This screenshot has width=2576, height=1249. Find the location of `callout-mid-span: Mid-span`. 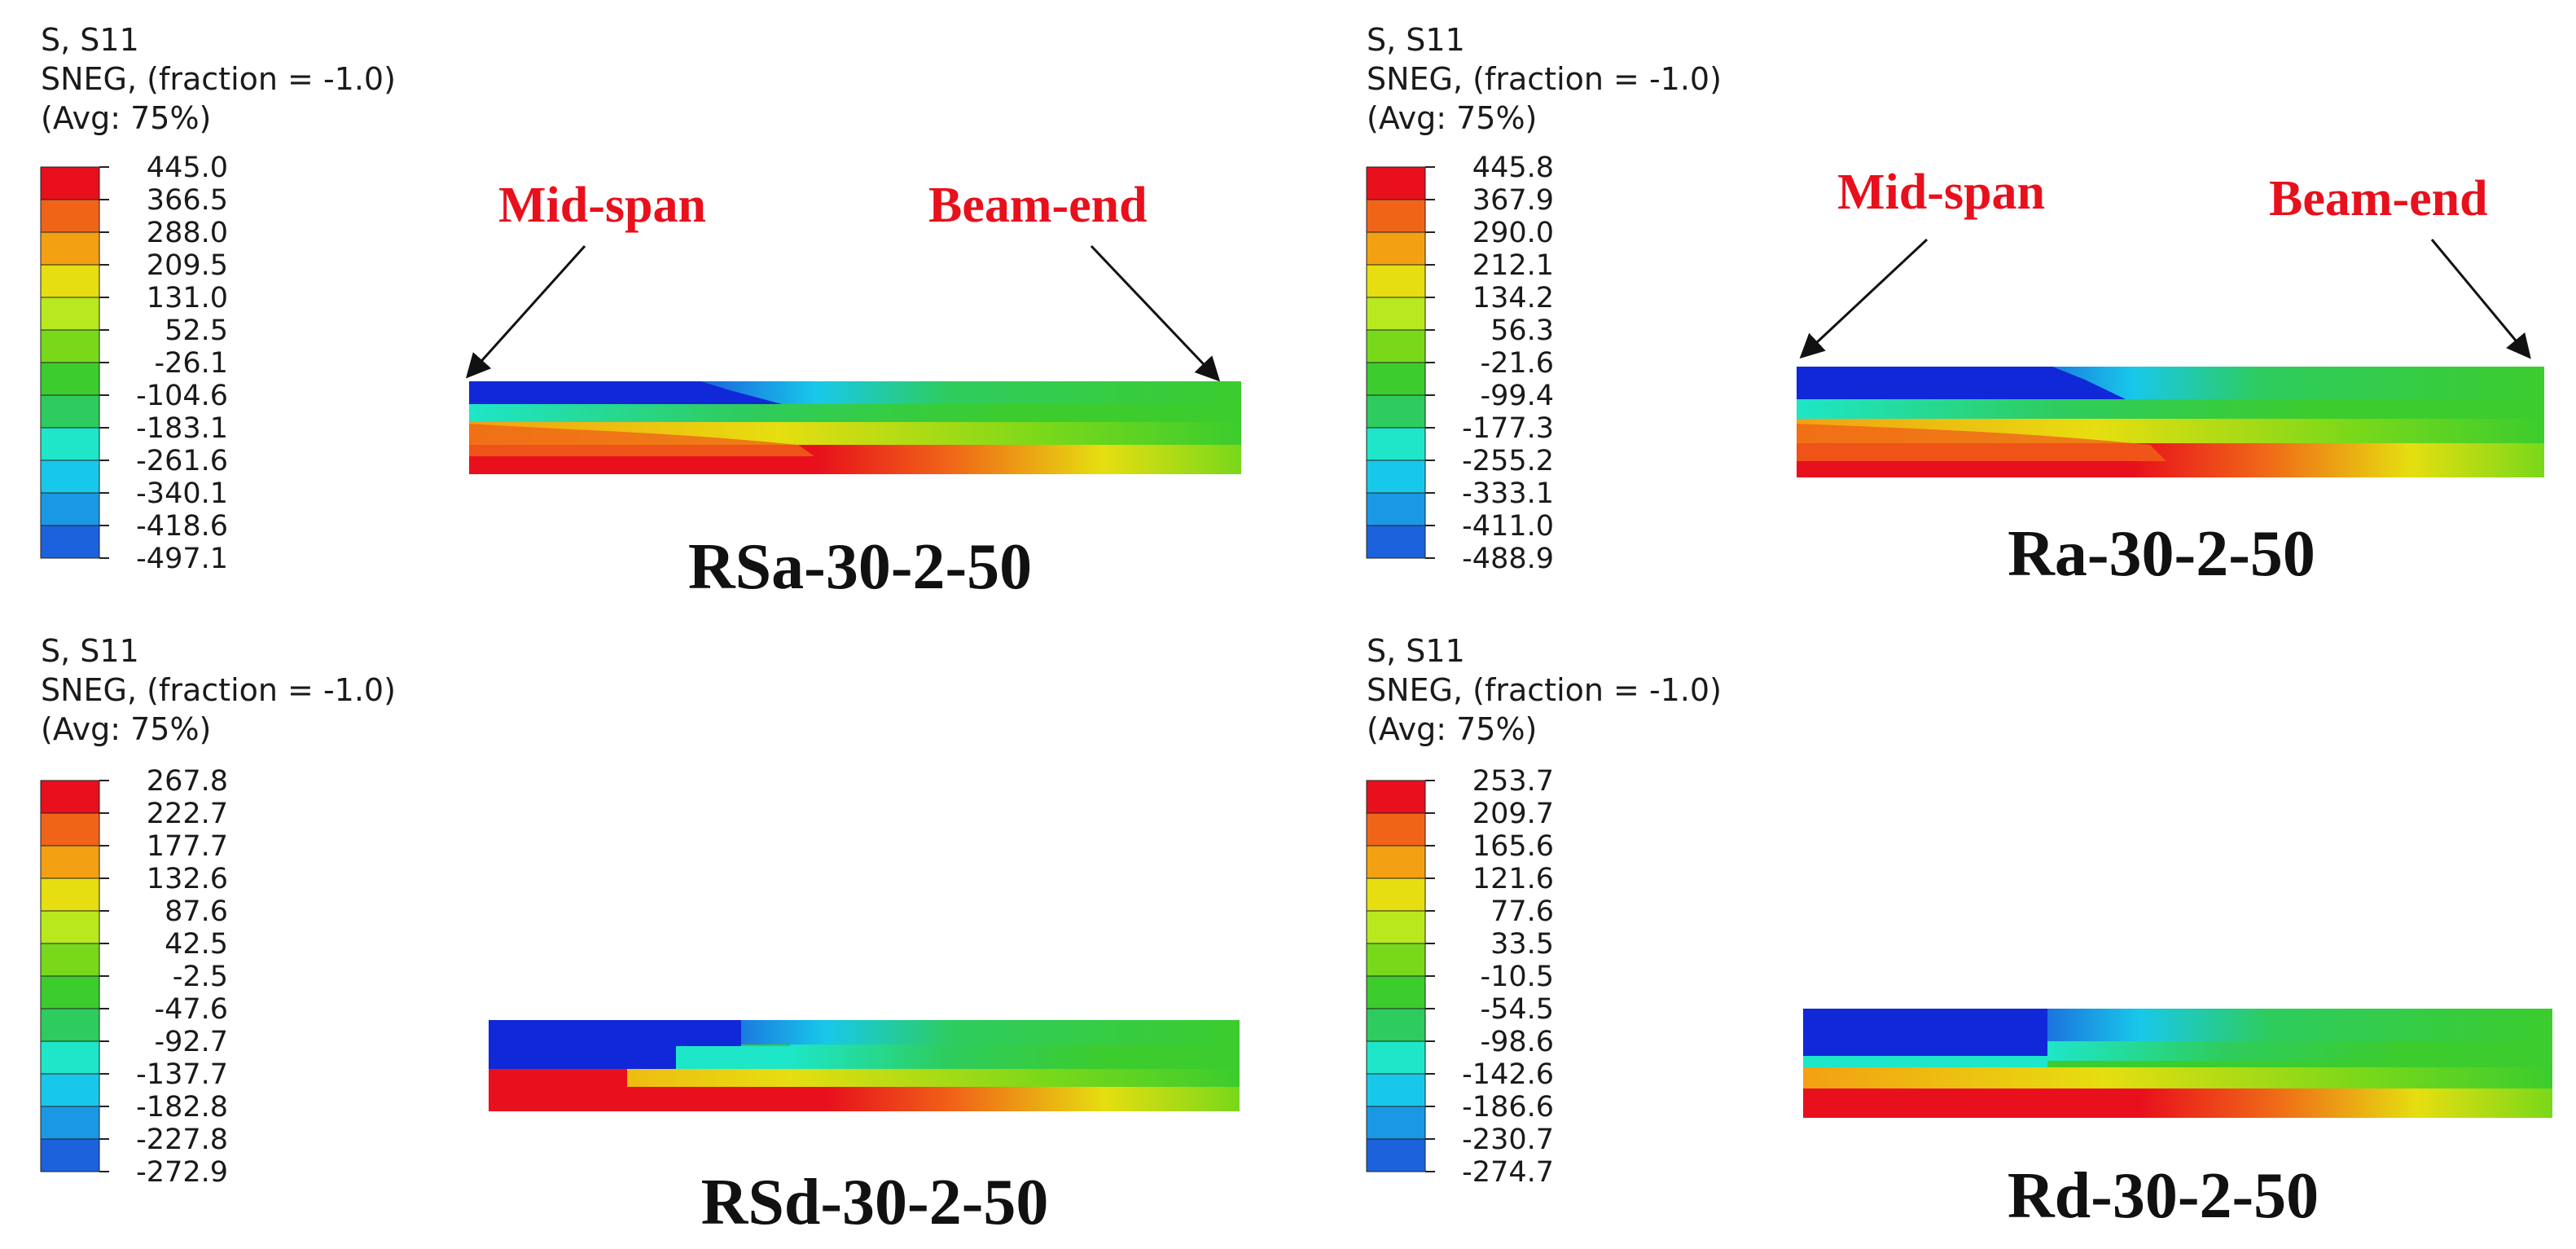

callout-mid-span: Mid-span is located at coordinates (1941, 192).